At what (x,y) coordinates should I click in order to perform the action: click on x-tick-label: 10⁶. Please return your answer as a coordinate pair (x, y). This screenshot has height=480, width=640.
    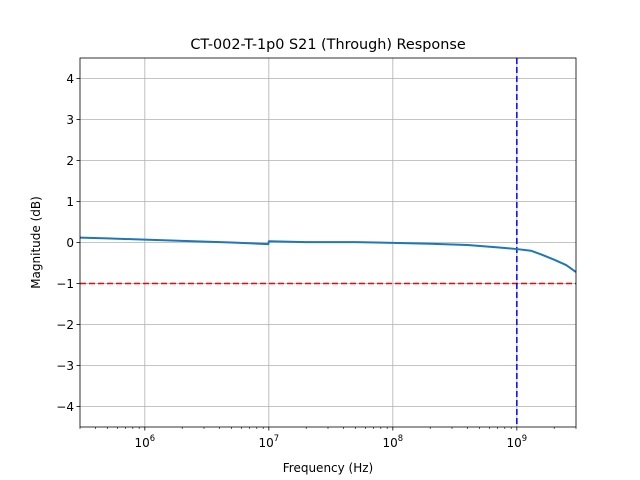
    Looking at the image, I should click on (145, 441).